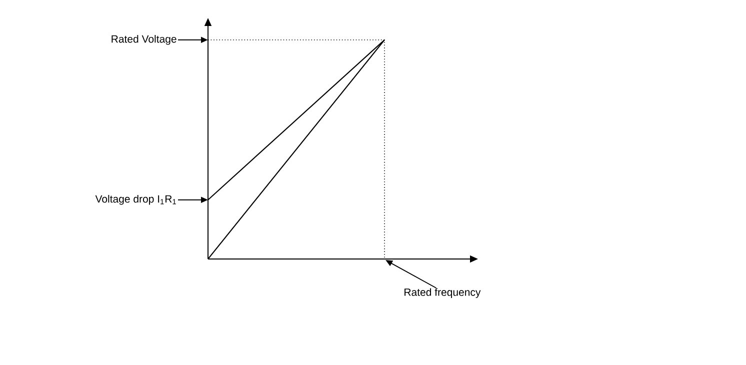 The width and height of the screenshot is (746, 365). Describe the element at coordinates (442, 293) in the screenshot. I see `text: Rated frequency` at that location.